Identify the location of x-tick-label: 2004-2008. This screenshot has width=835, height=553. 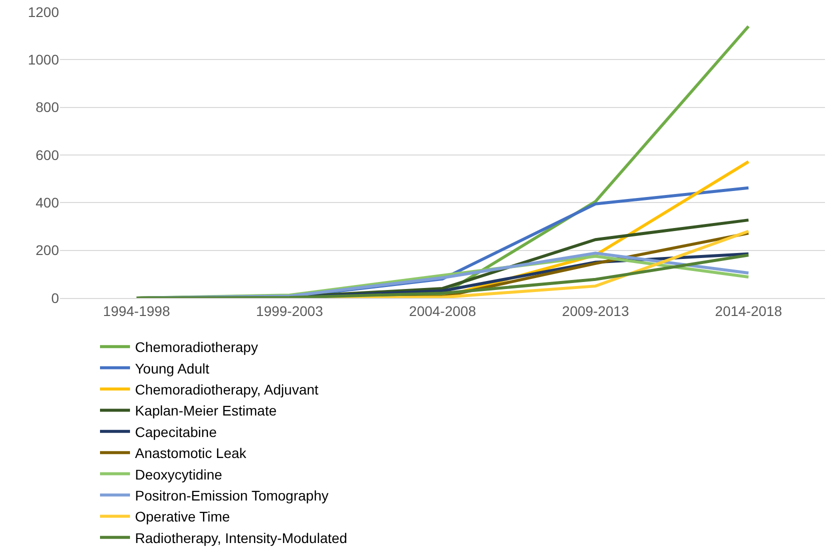
(442, 310).